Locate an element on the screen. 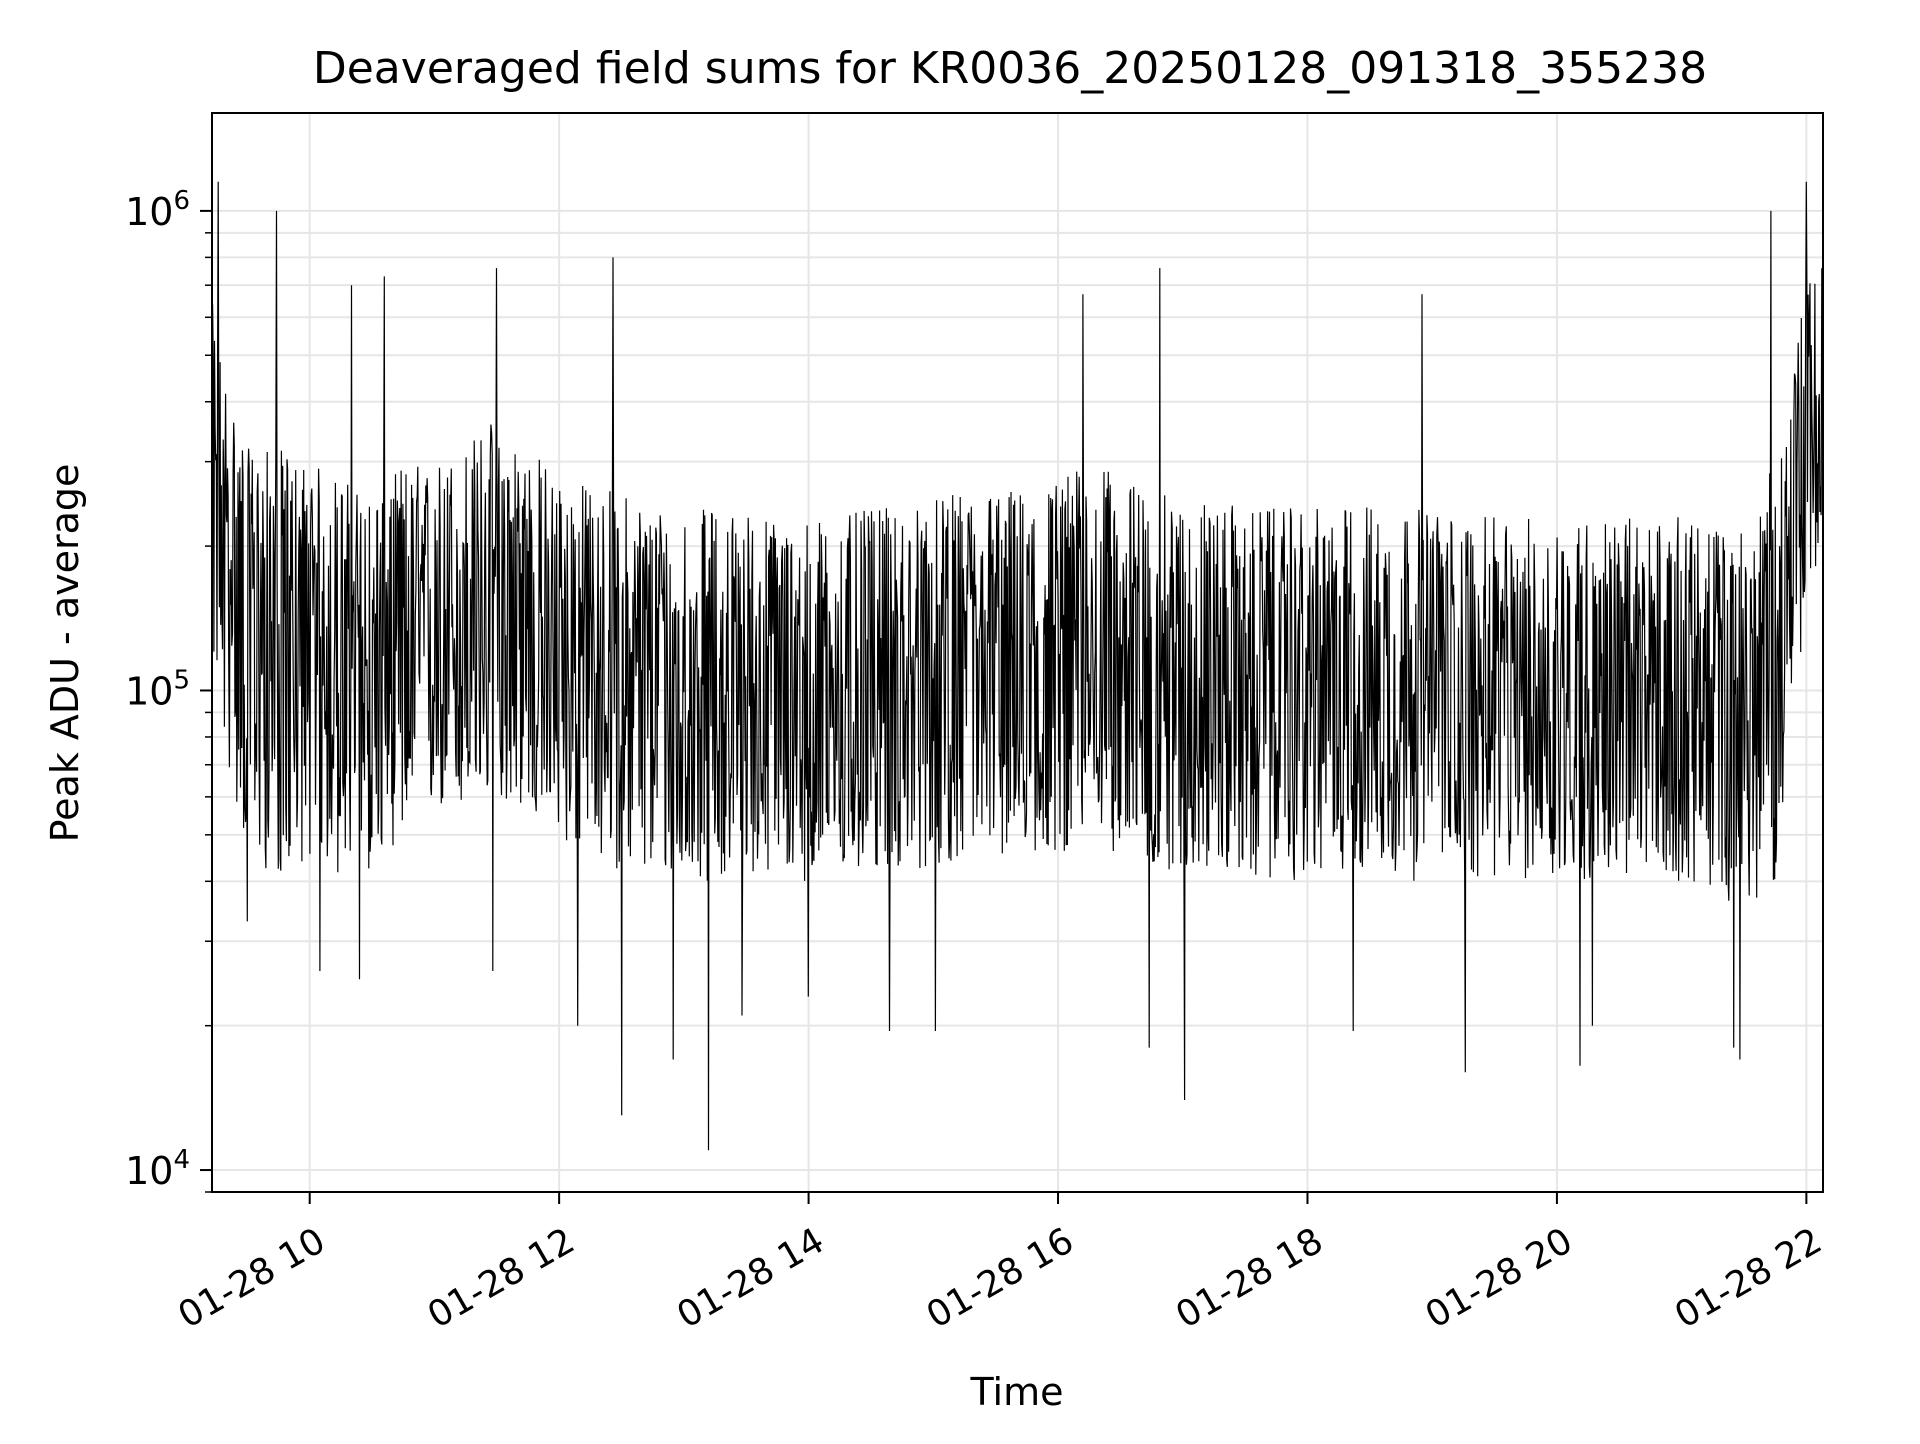  y-axis-label: Peak ADU - average is located at coordinates (65, 653).